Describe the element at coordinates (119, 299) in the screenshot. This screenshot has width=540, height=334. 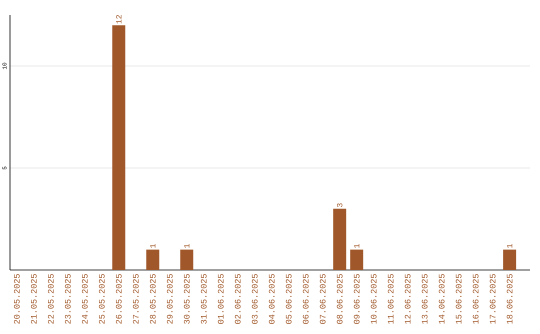
I see `x-tick-label: 26.05.2025` at that location.